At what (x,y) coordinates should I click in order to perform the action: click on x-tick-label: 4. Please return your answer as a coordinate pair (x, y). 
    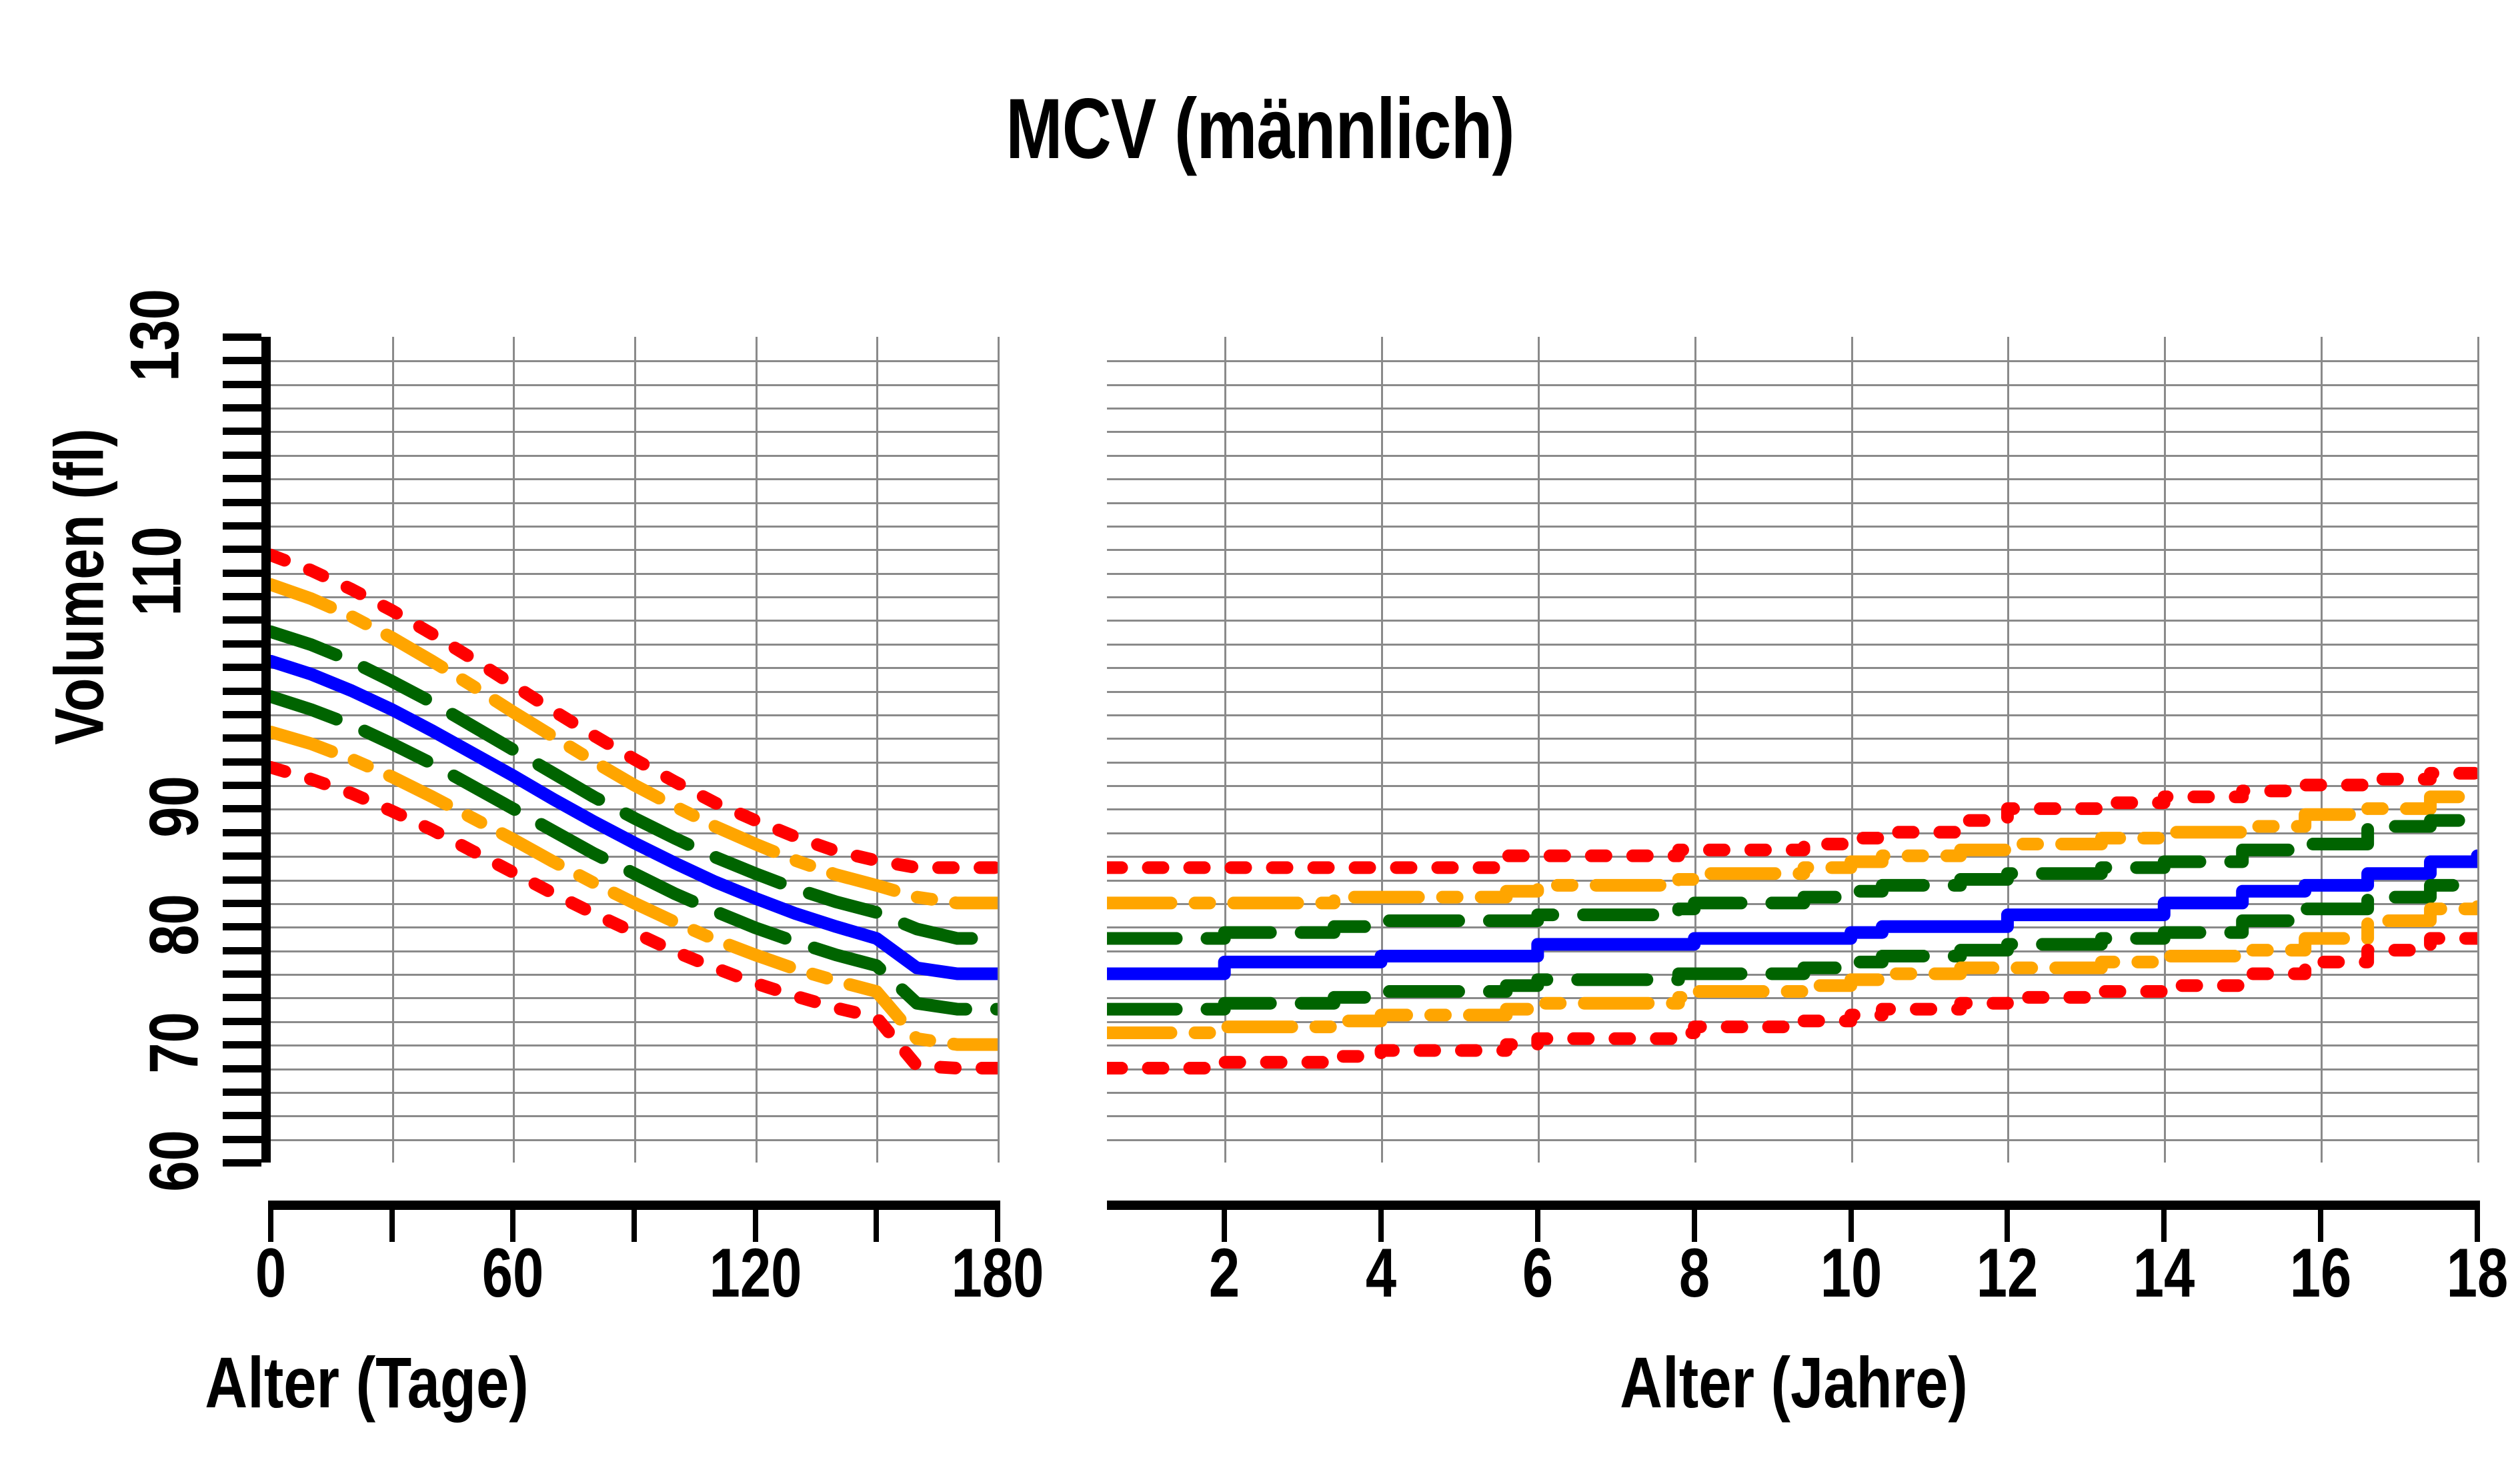
    Looking at the image, I should click on (1381, 1273).